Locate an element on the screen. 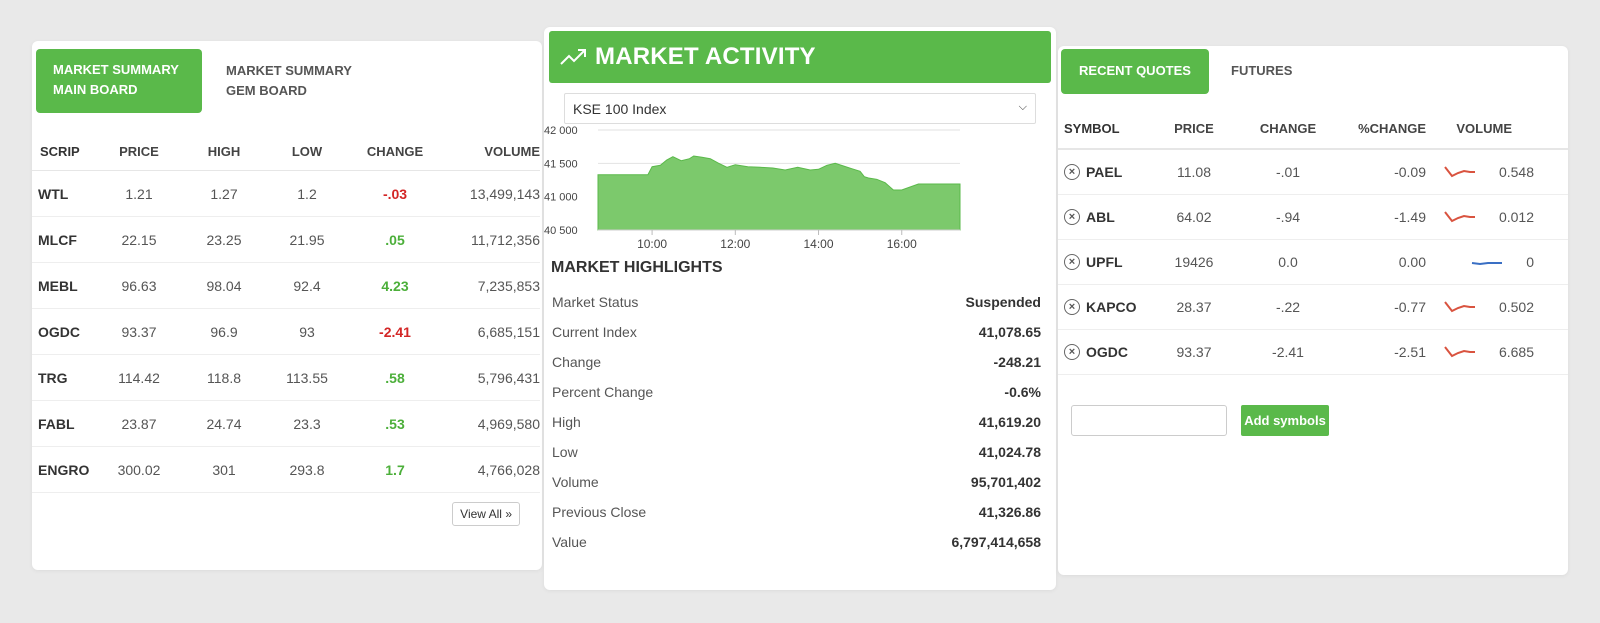 This screenshot has height=623, width=1600. table-row: × KAPCO 28.37 -.22 -0.77 0.502 is located at coordinates (1313, 307).